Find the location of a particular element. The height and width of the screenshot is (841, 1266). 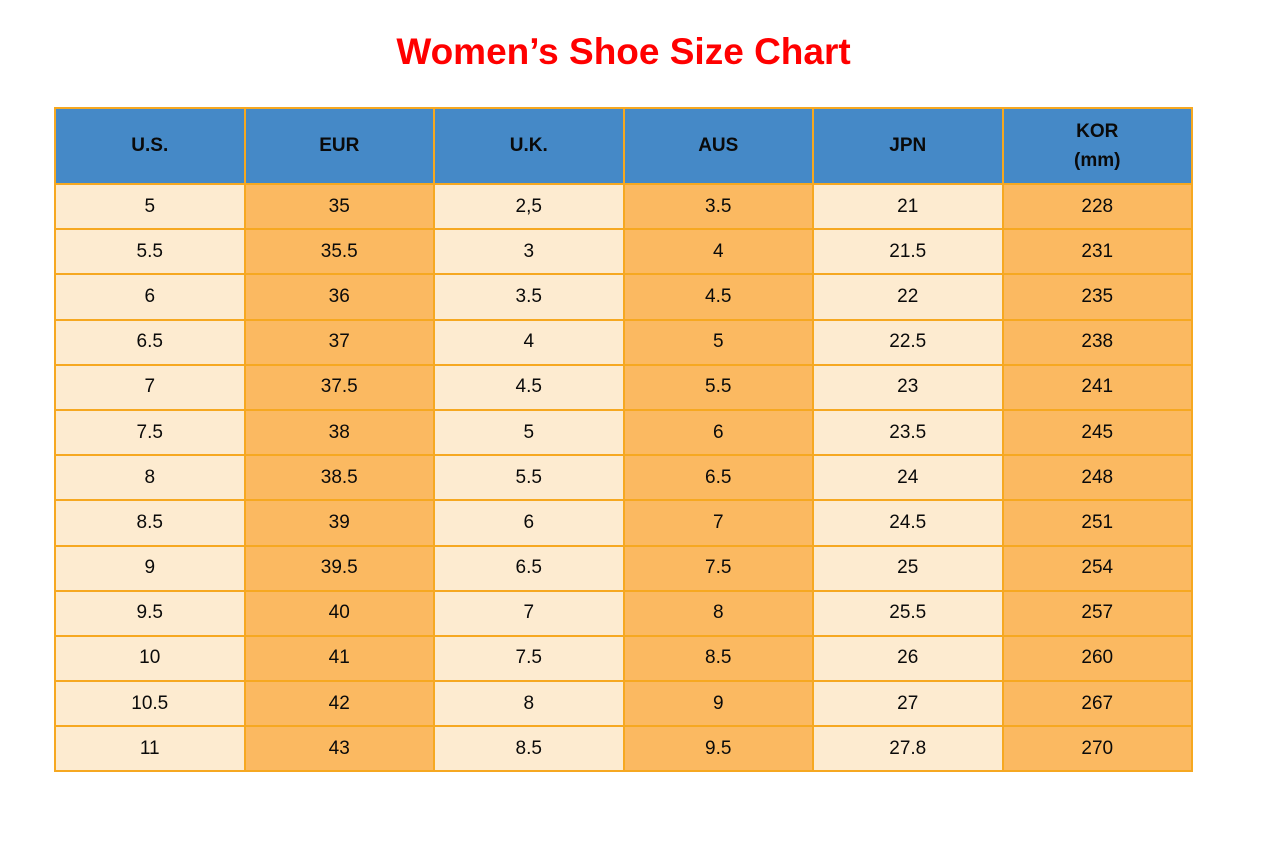

table-row: 8 38.5 5.5 6.5 24 248 is located at coordinates (623, 478).